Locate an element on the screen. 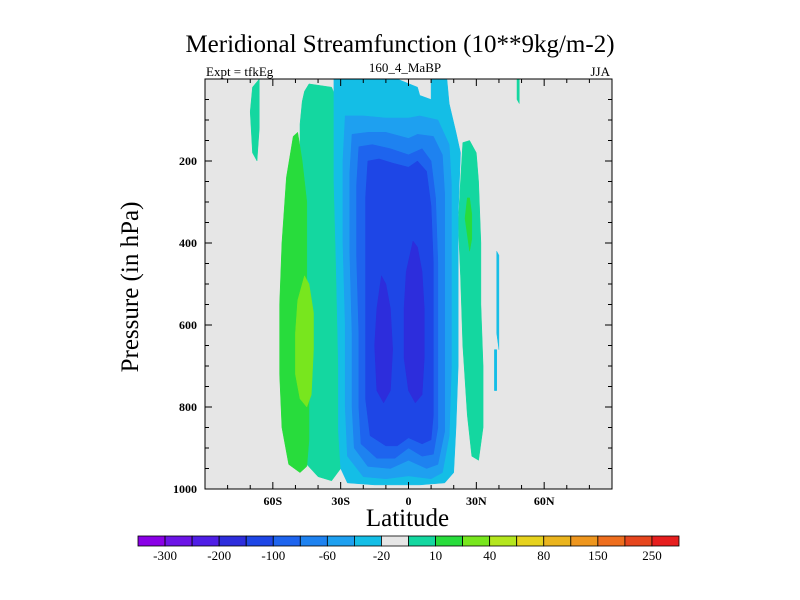 This screenshot has width=800, height=600. x-tick-label-2: 0 is located at coordinates (409, 501).